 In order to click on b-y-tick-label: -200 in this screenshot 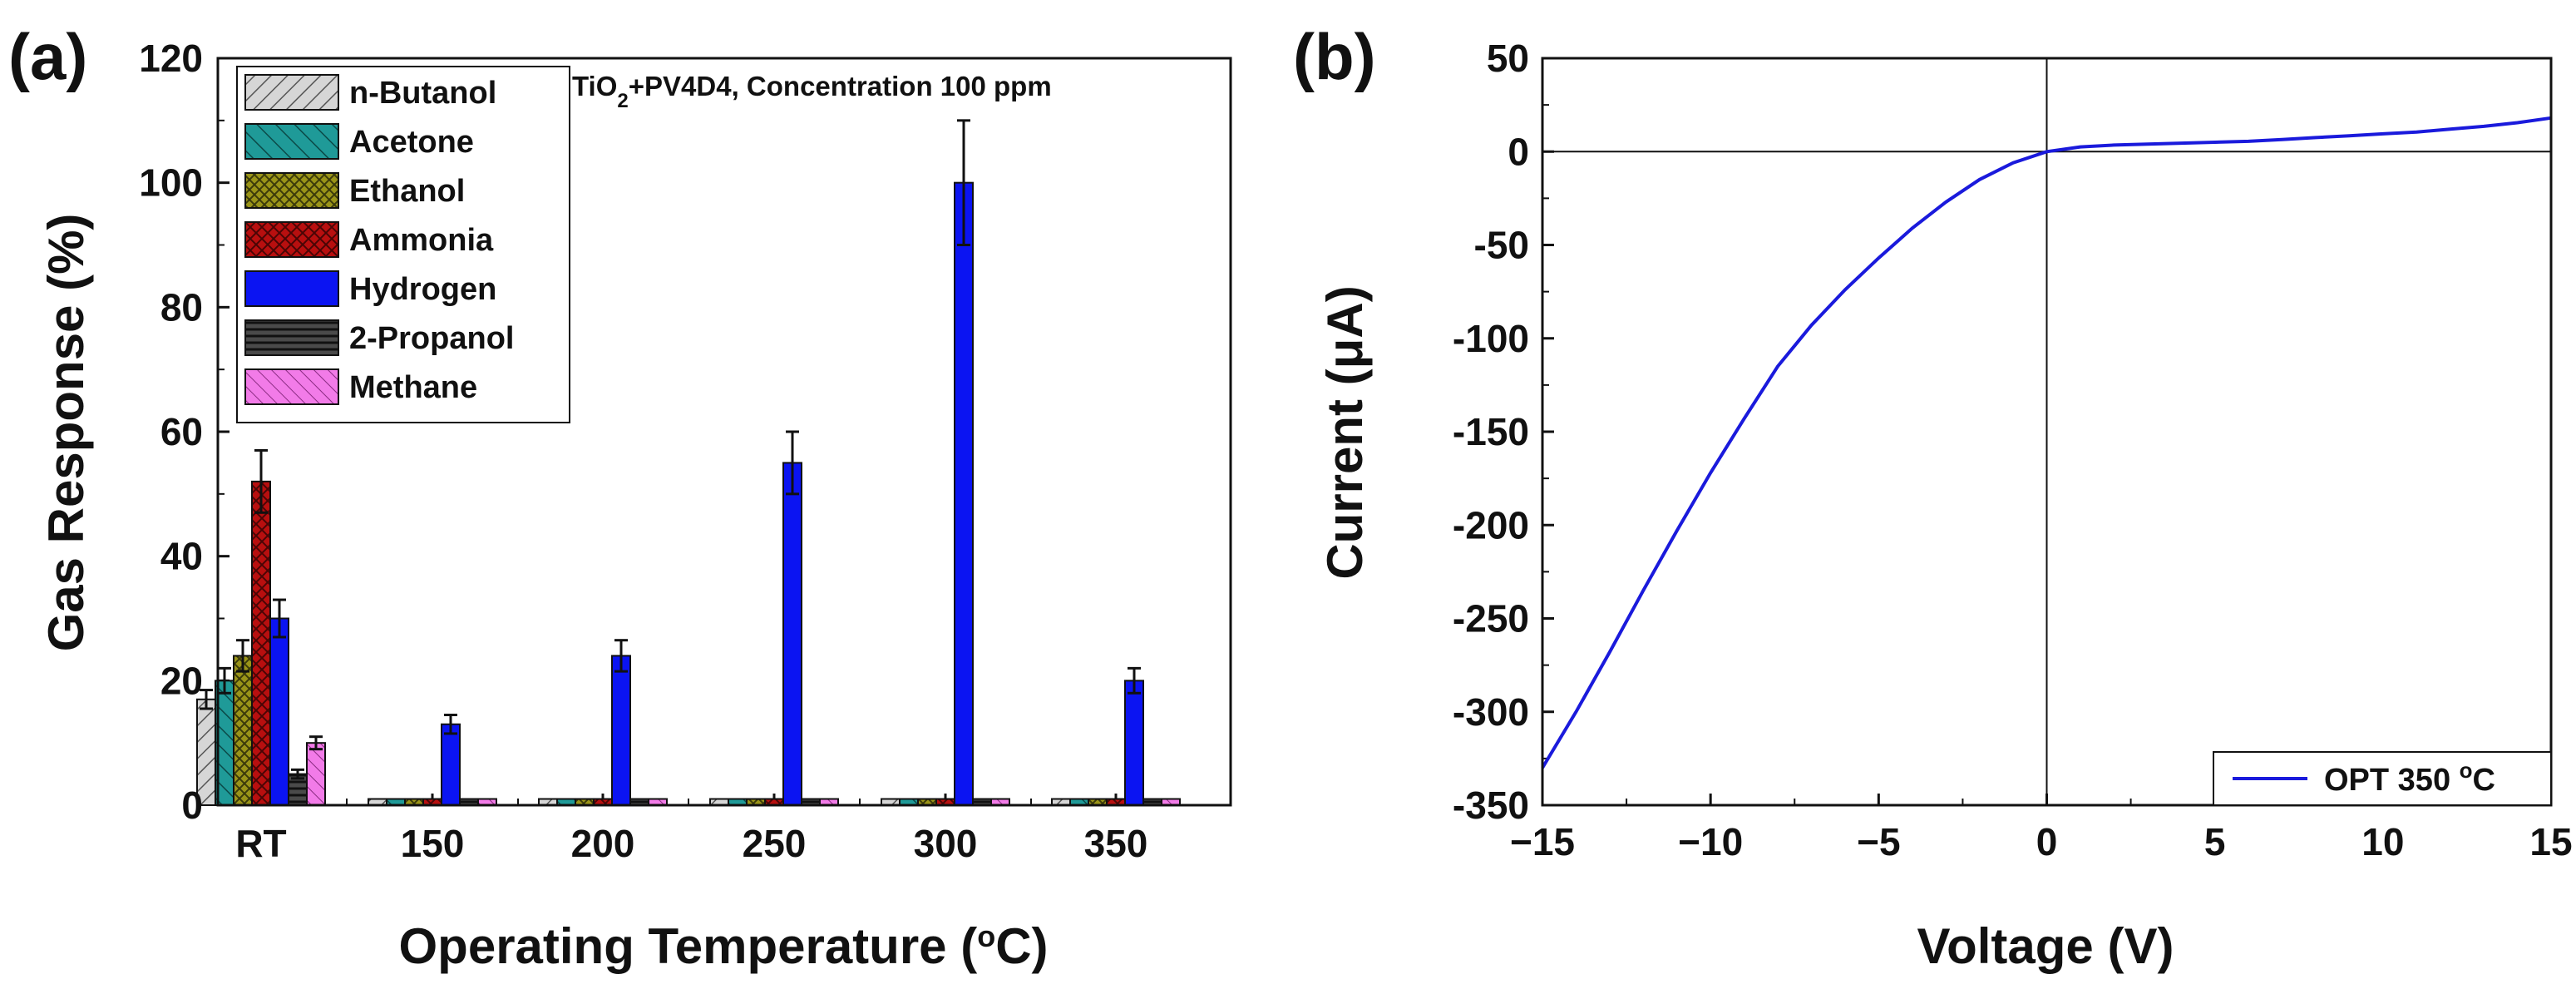, I will do `click(1491, 524)`.